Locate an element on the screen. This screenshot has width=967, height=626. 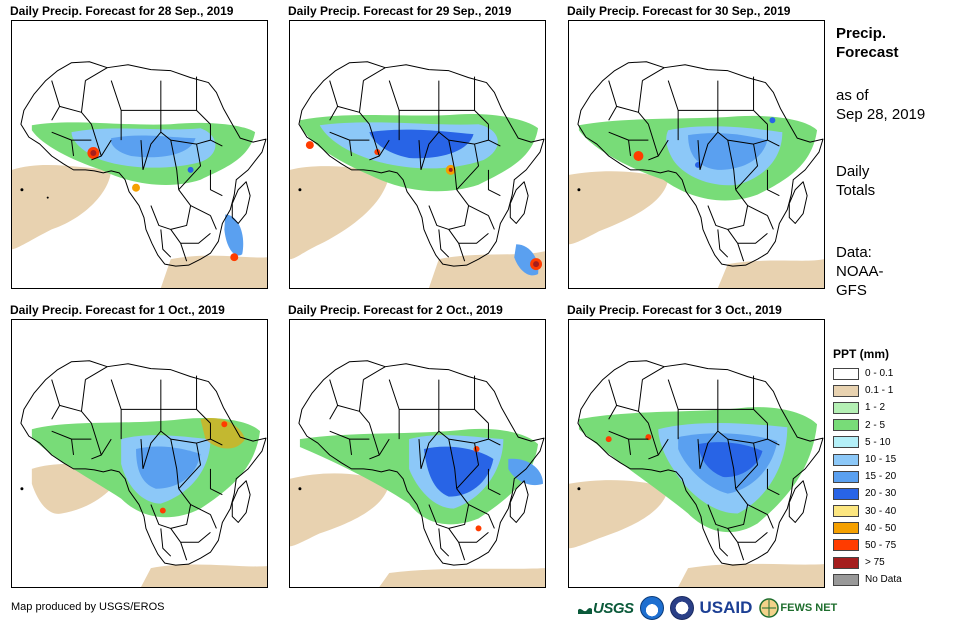
fews-net-logo-text: FEWS NET is located at coordinates (809, 608).